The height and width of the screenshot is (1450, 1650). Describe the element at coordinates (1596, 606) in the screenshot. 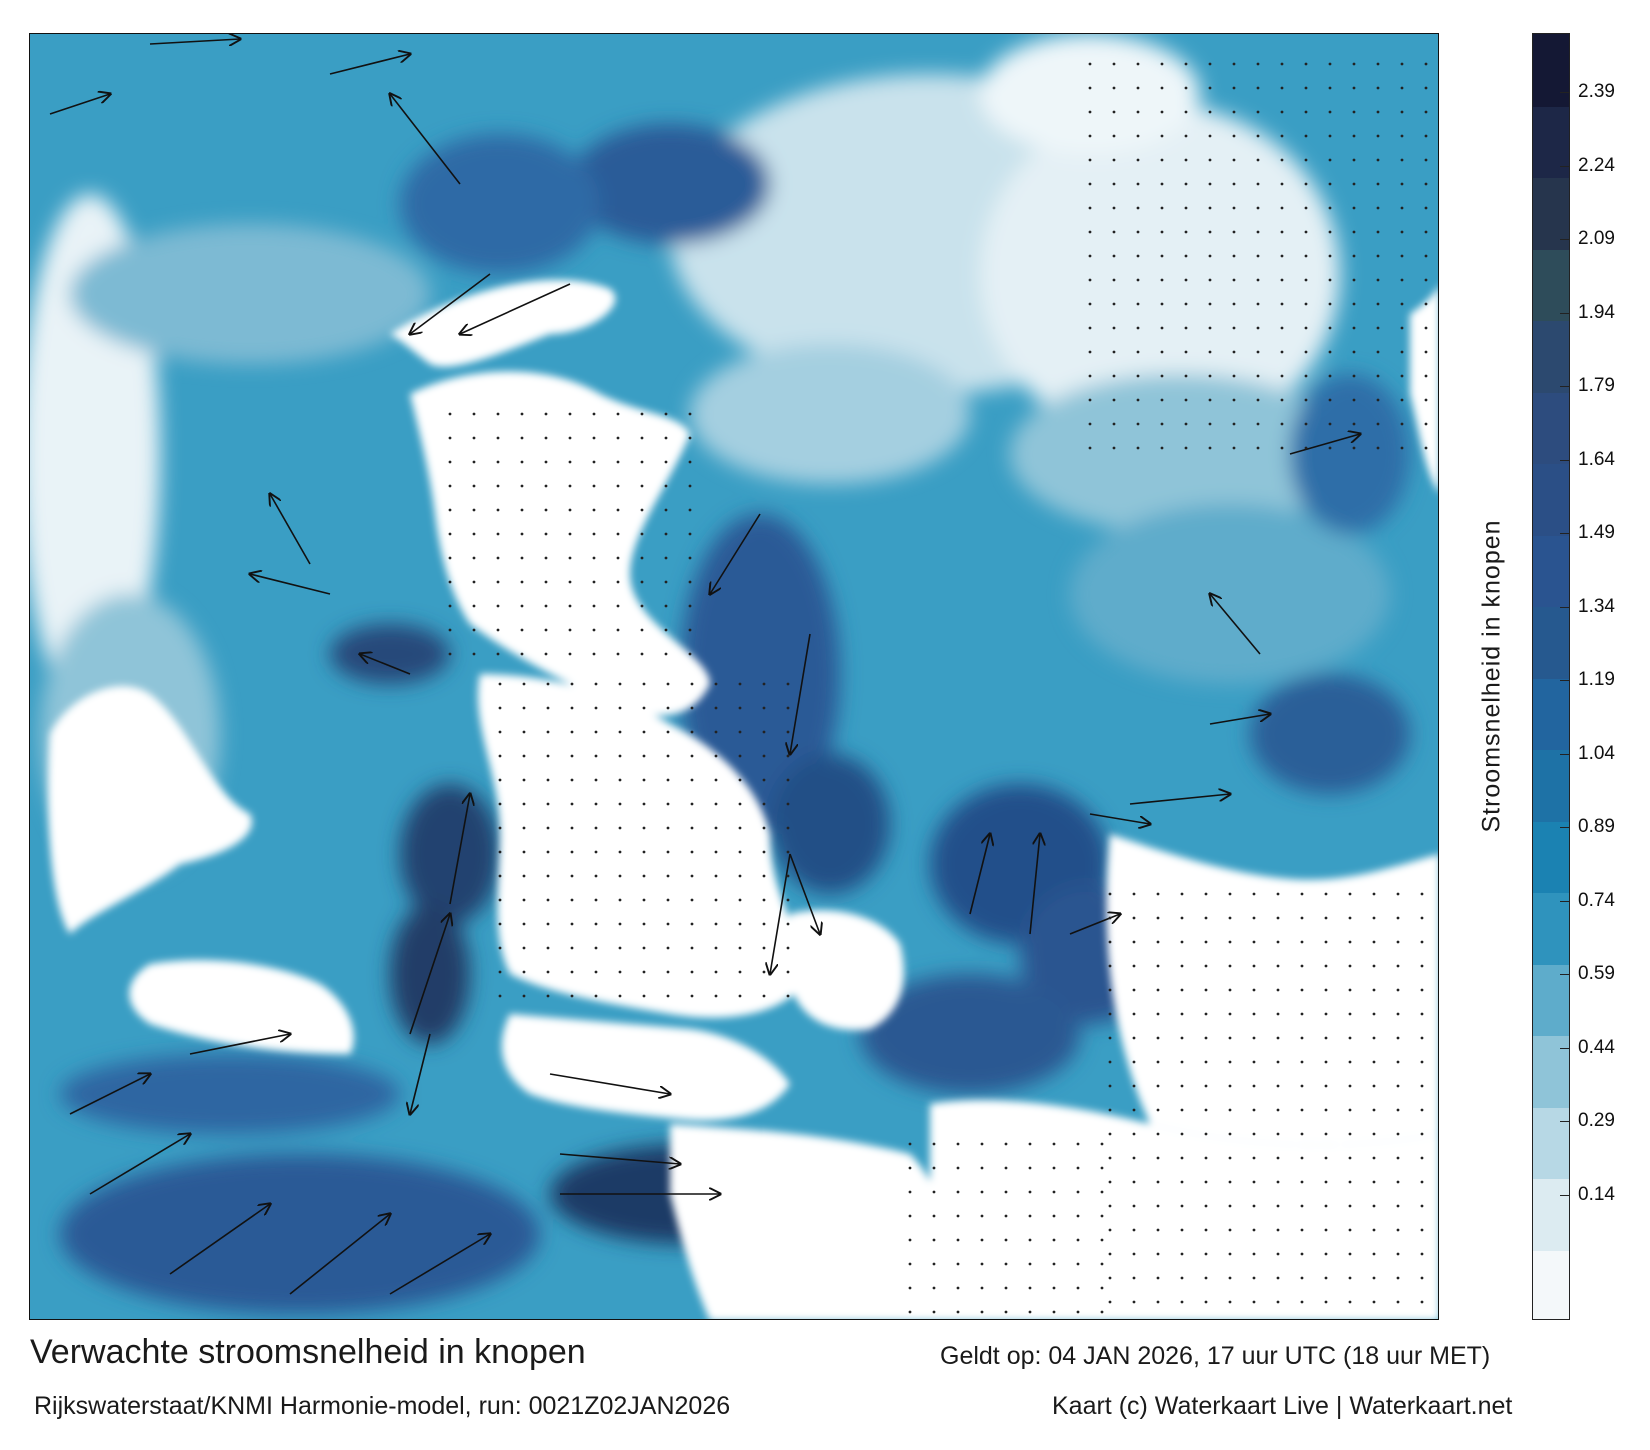

I see `colorbar-tick-label: 1.34` at that location.